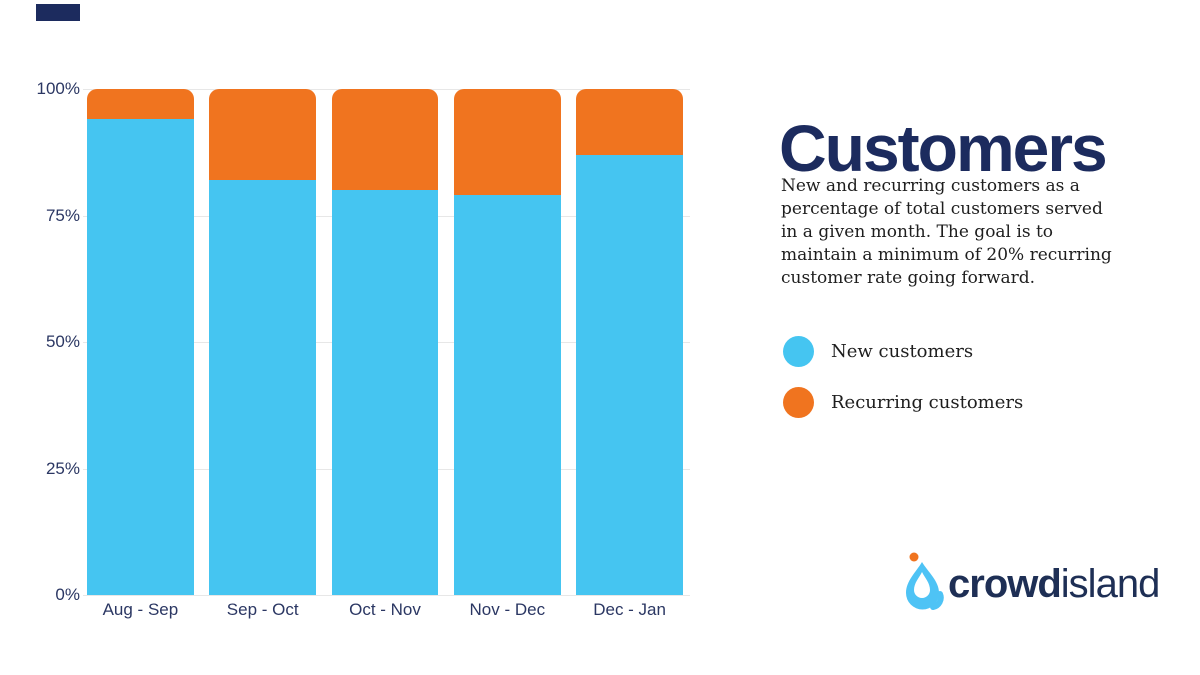  I want to click on x-tick-label: Sep - Oct, so click(262, 609).